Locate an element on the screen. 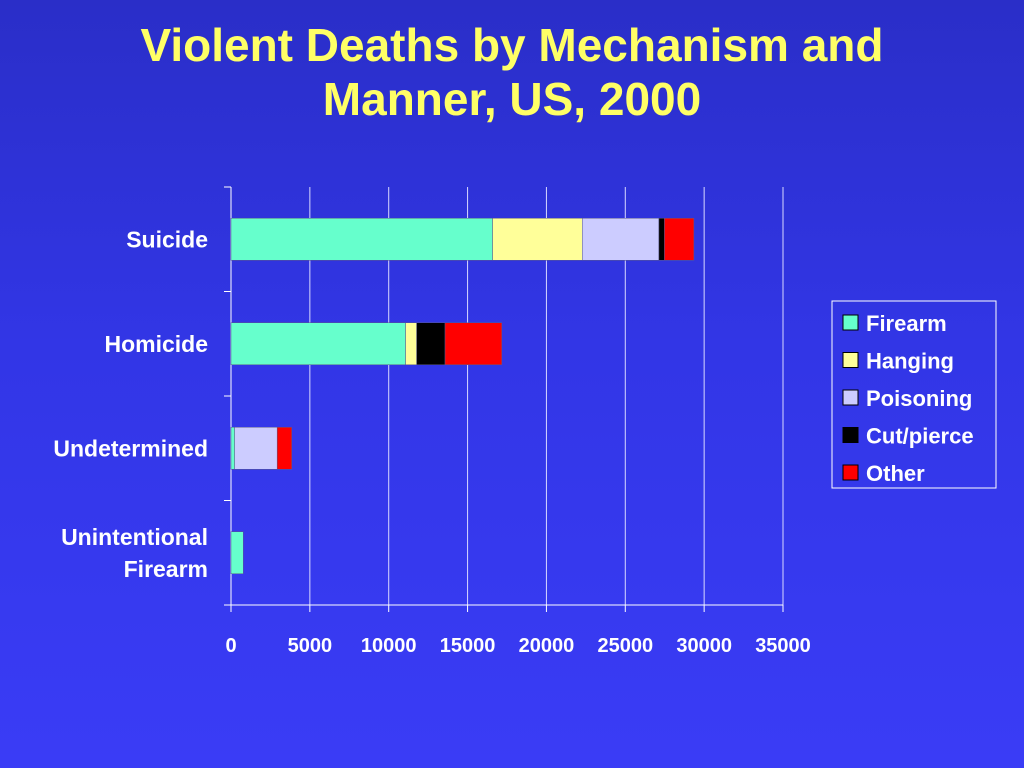  x-tick-label: 25000 is located at coordinates (625, 646).